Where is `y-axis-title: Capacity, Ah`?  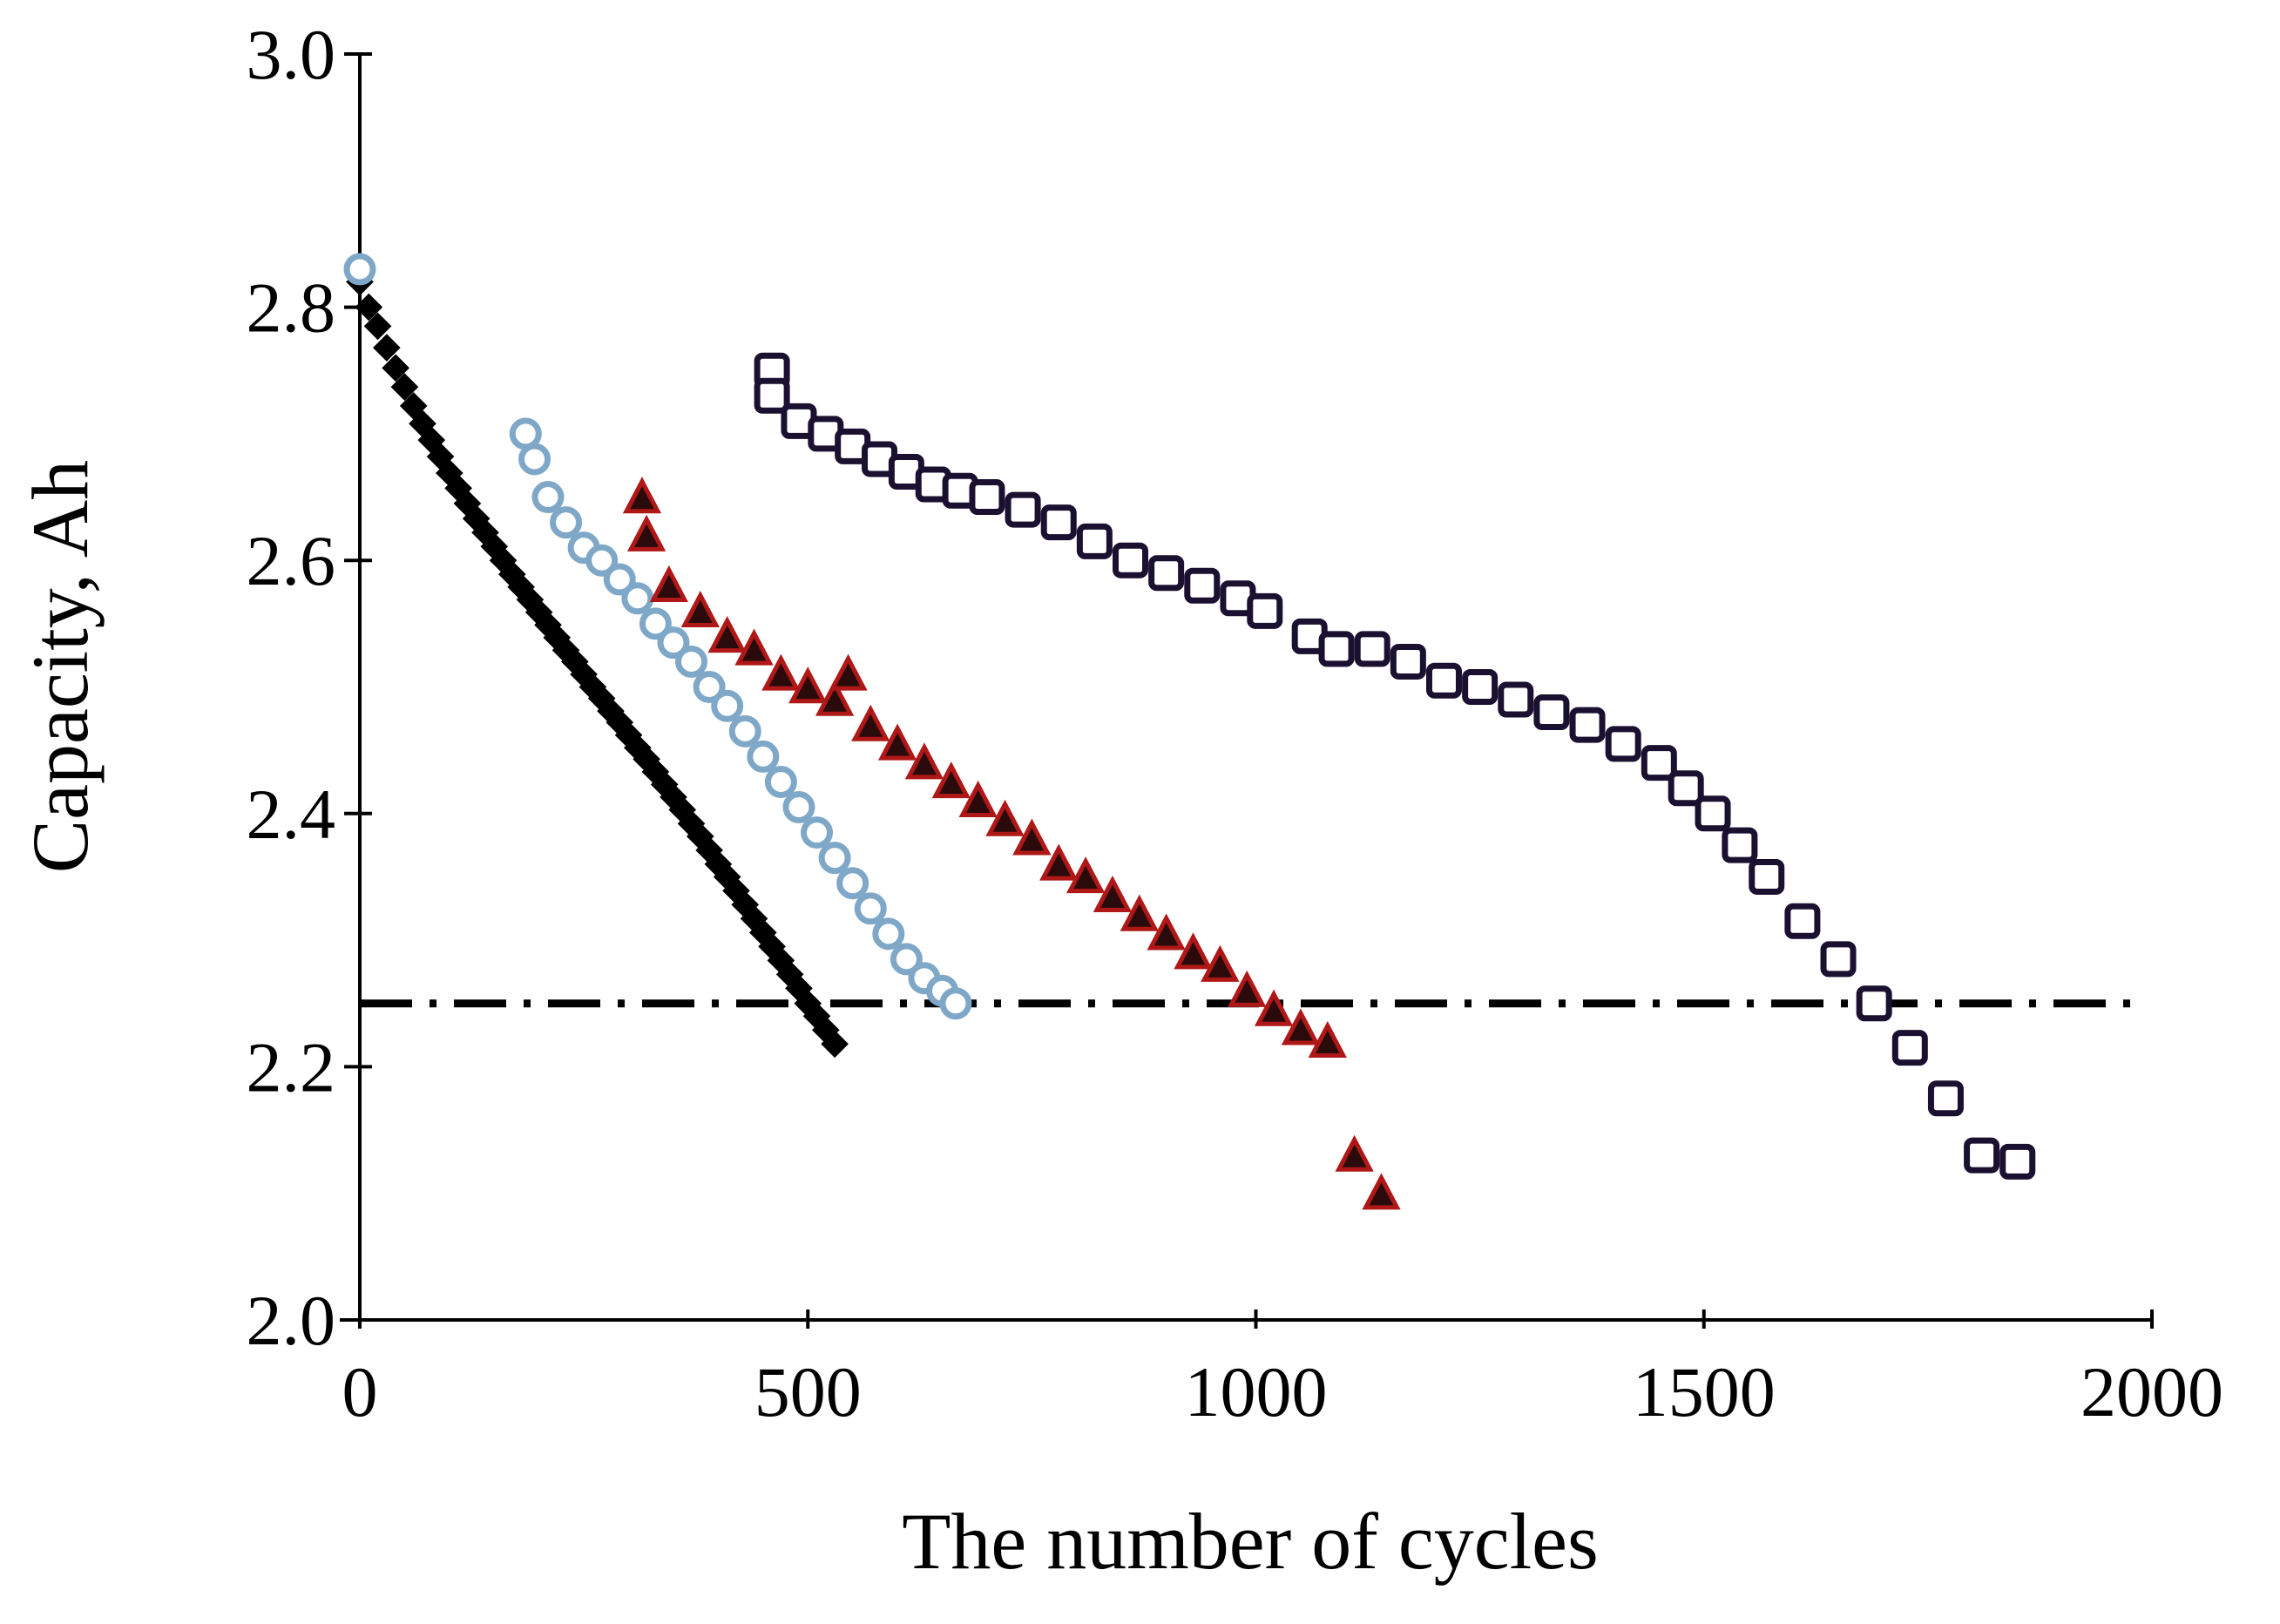
y-axis-title: Capacity, Ah is located at coordinates (60, 666).